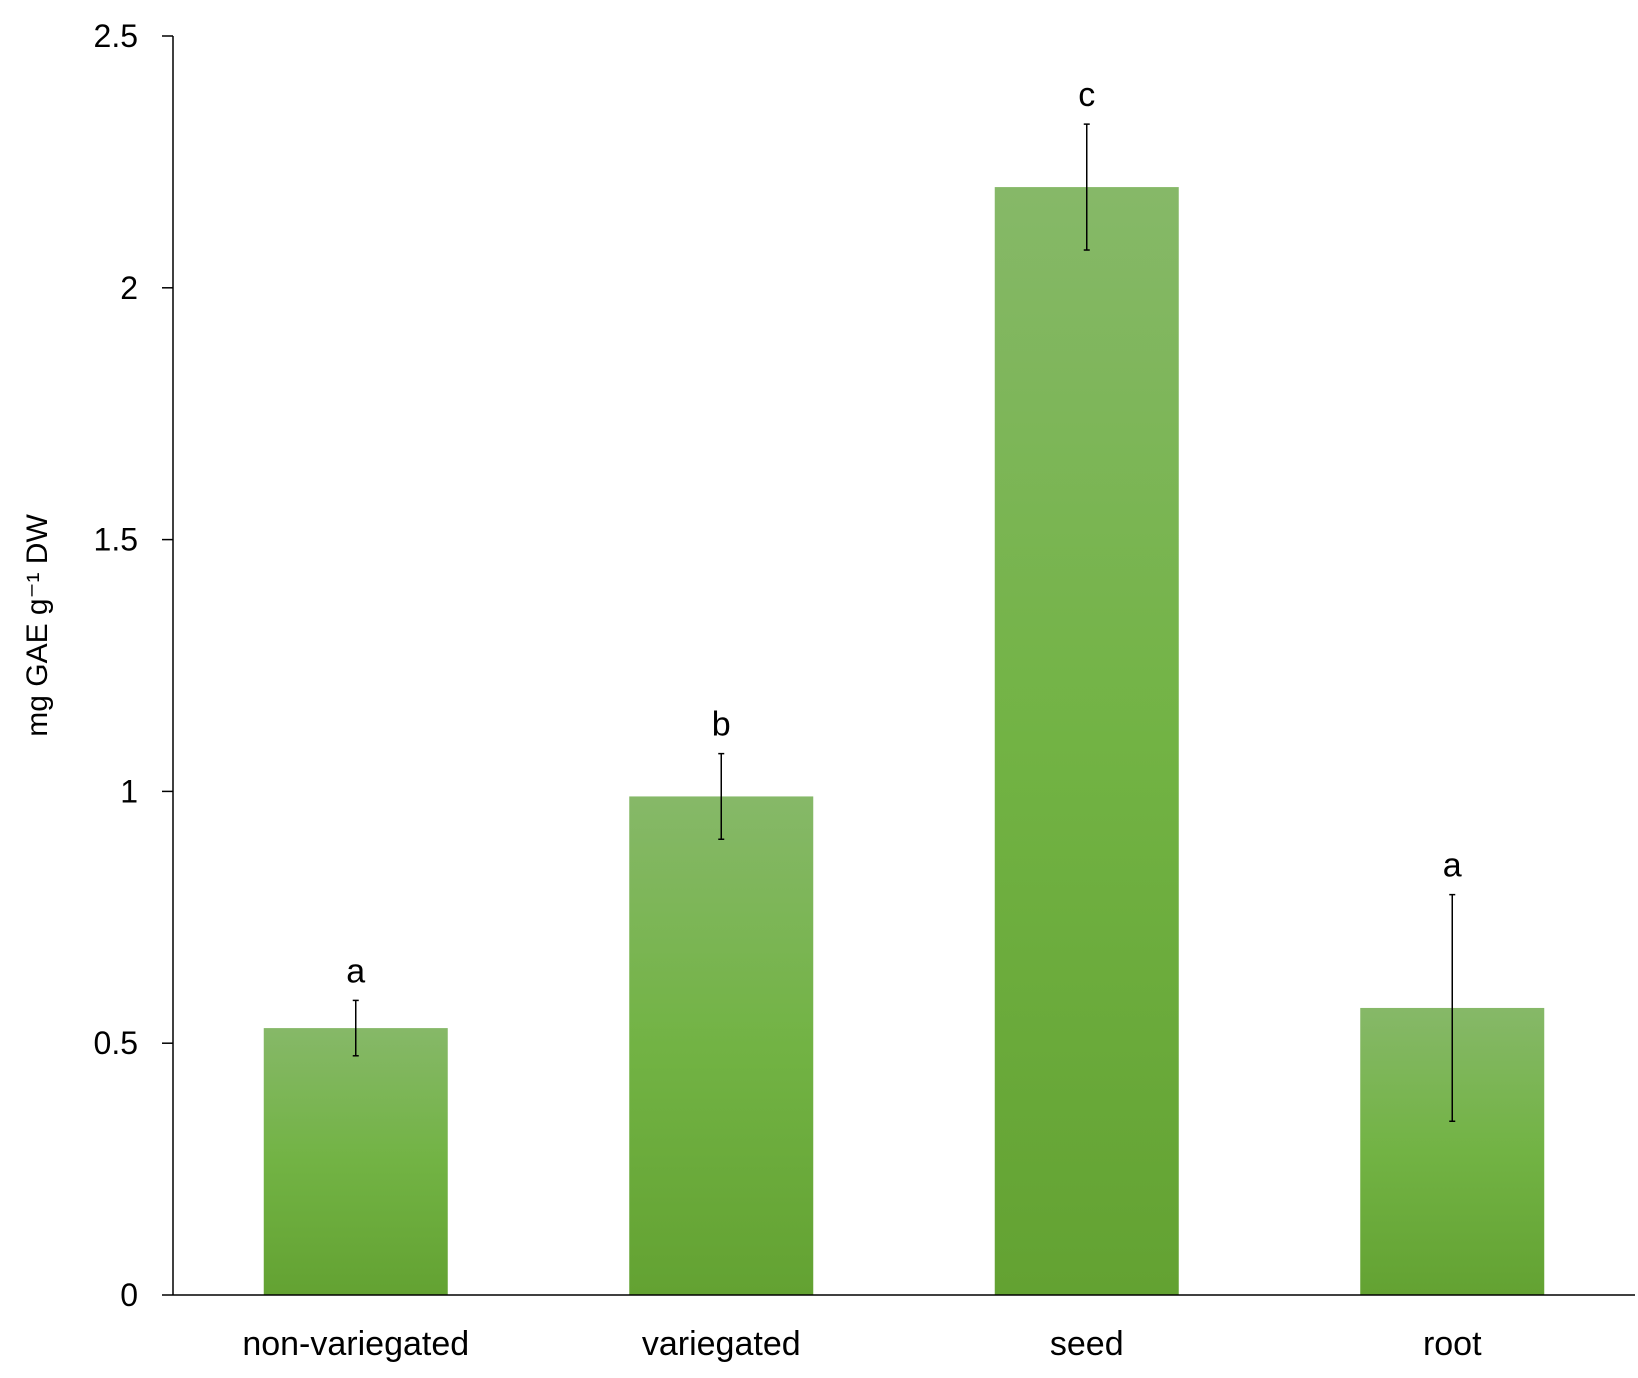  What do you see at coordinates (355, 1161) in the screenshot?
I see `bar-non-variegated` at bounding box center [355, 1161].